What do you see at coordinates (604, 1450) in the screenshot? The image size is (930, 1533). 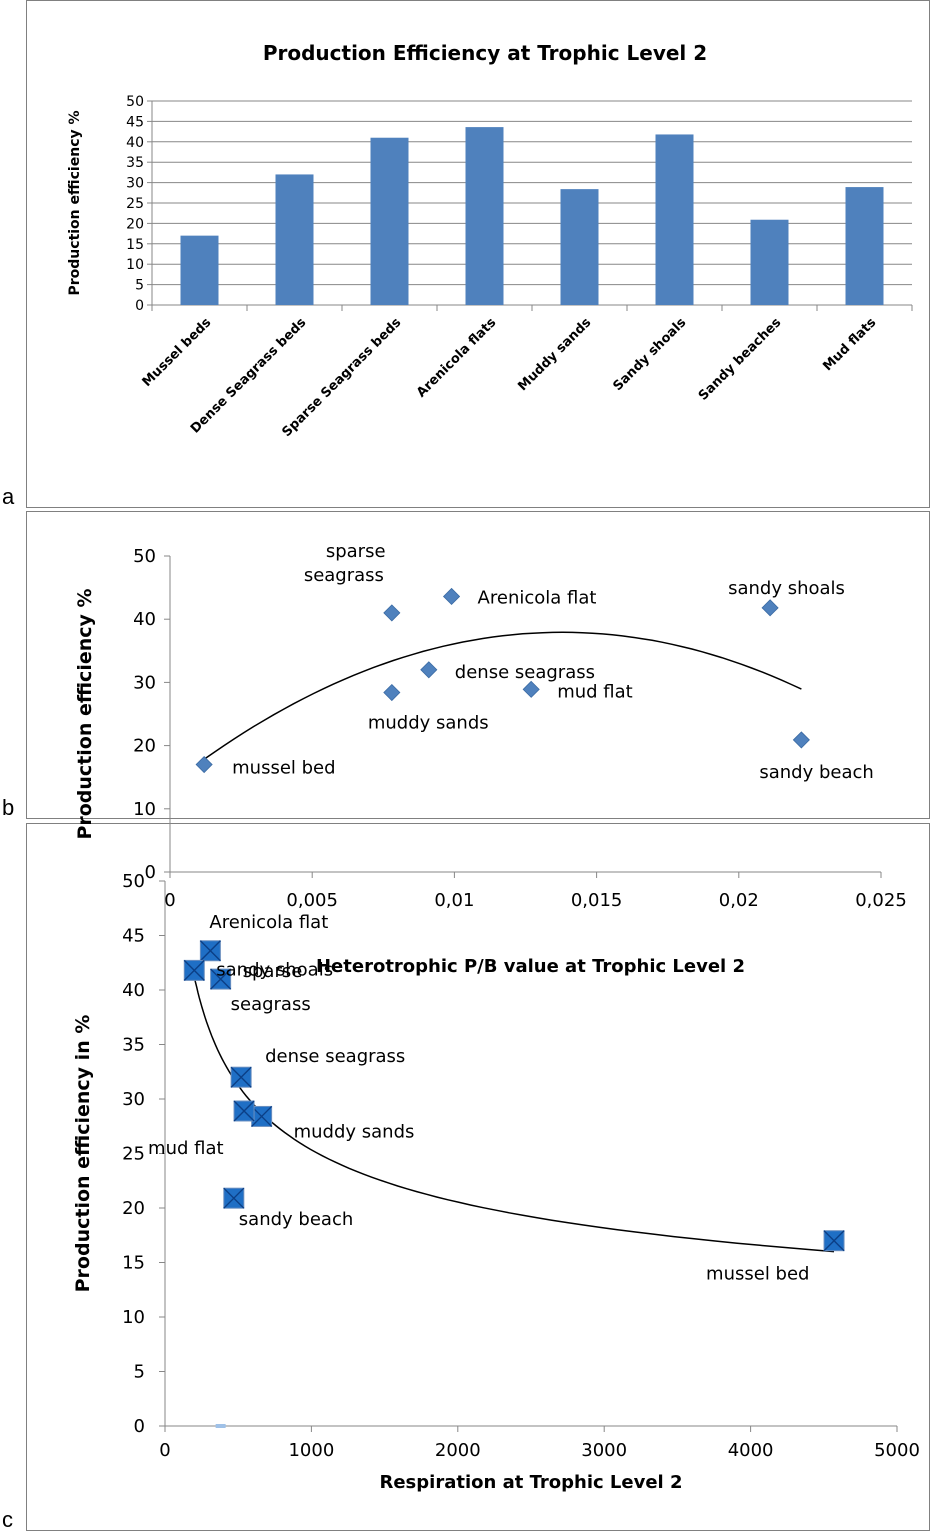 I see `x-tick-label: 3000` at bounding box center [604, 1450].